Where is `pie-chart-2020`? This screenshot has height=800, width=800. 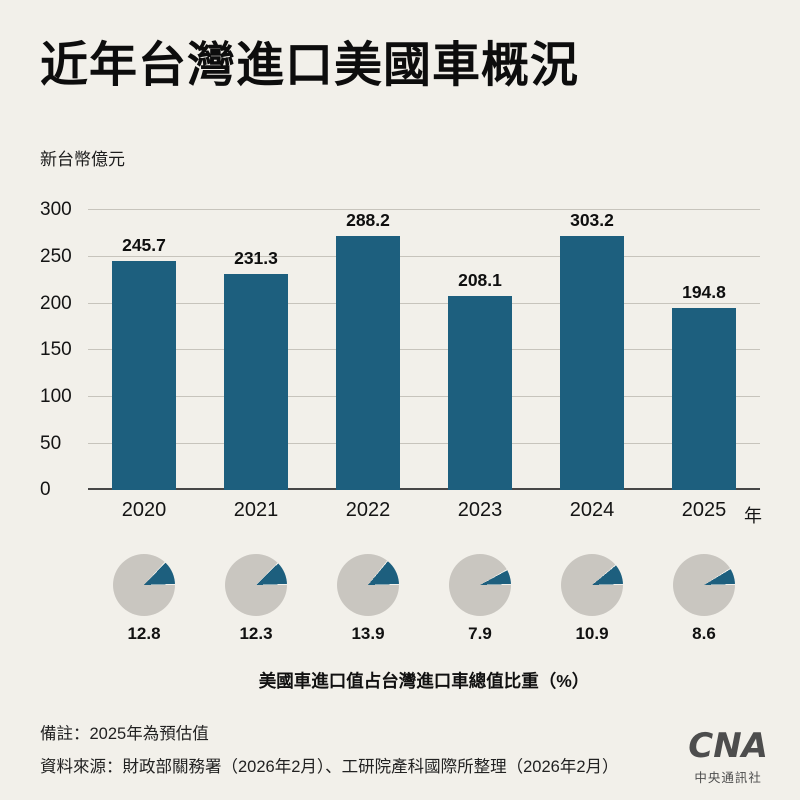
pie-chart-2020 is located at coordinates (144, 585).